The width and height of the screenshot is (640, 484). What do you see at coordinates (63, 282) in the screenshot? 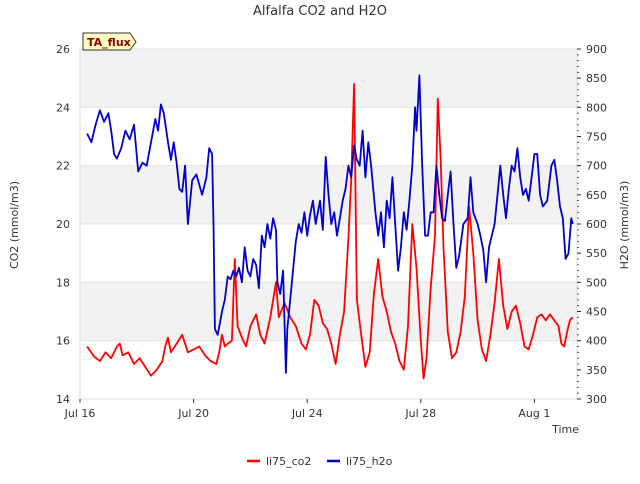
I see `y-left-tick-label: 18` at bounding box center [63, 282].